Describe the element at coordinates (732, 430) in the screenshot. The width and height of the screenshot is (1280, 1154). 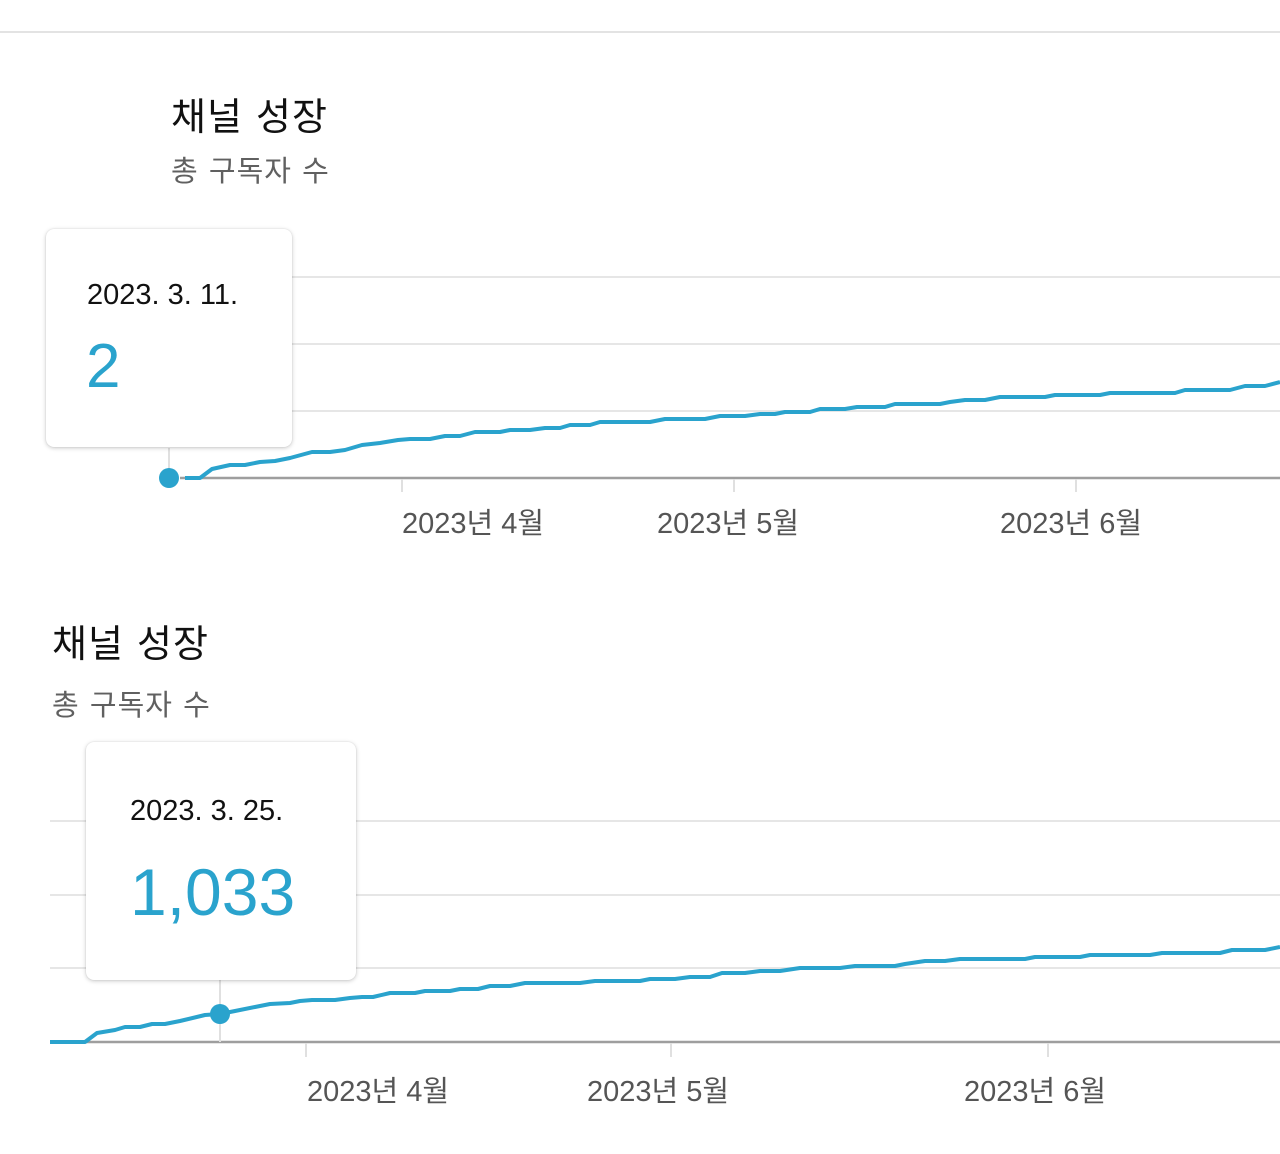
I see `subscriber-line` at that location.